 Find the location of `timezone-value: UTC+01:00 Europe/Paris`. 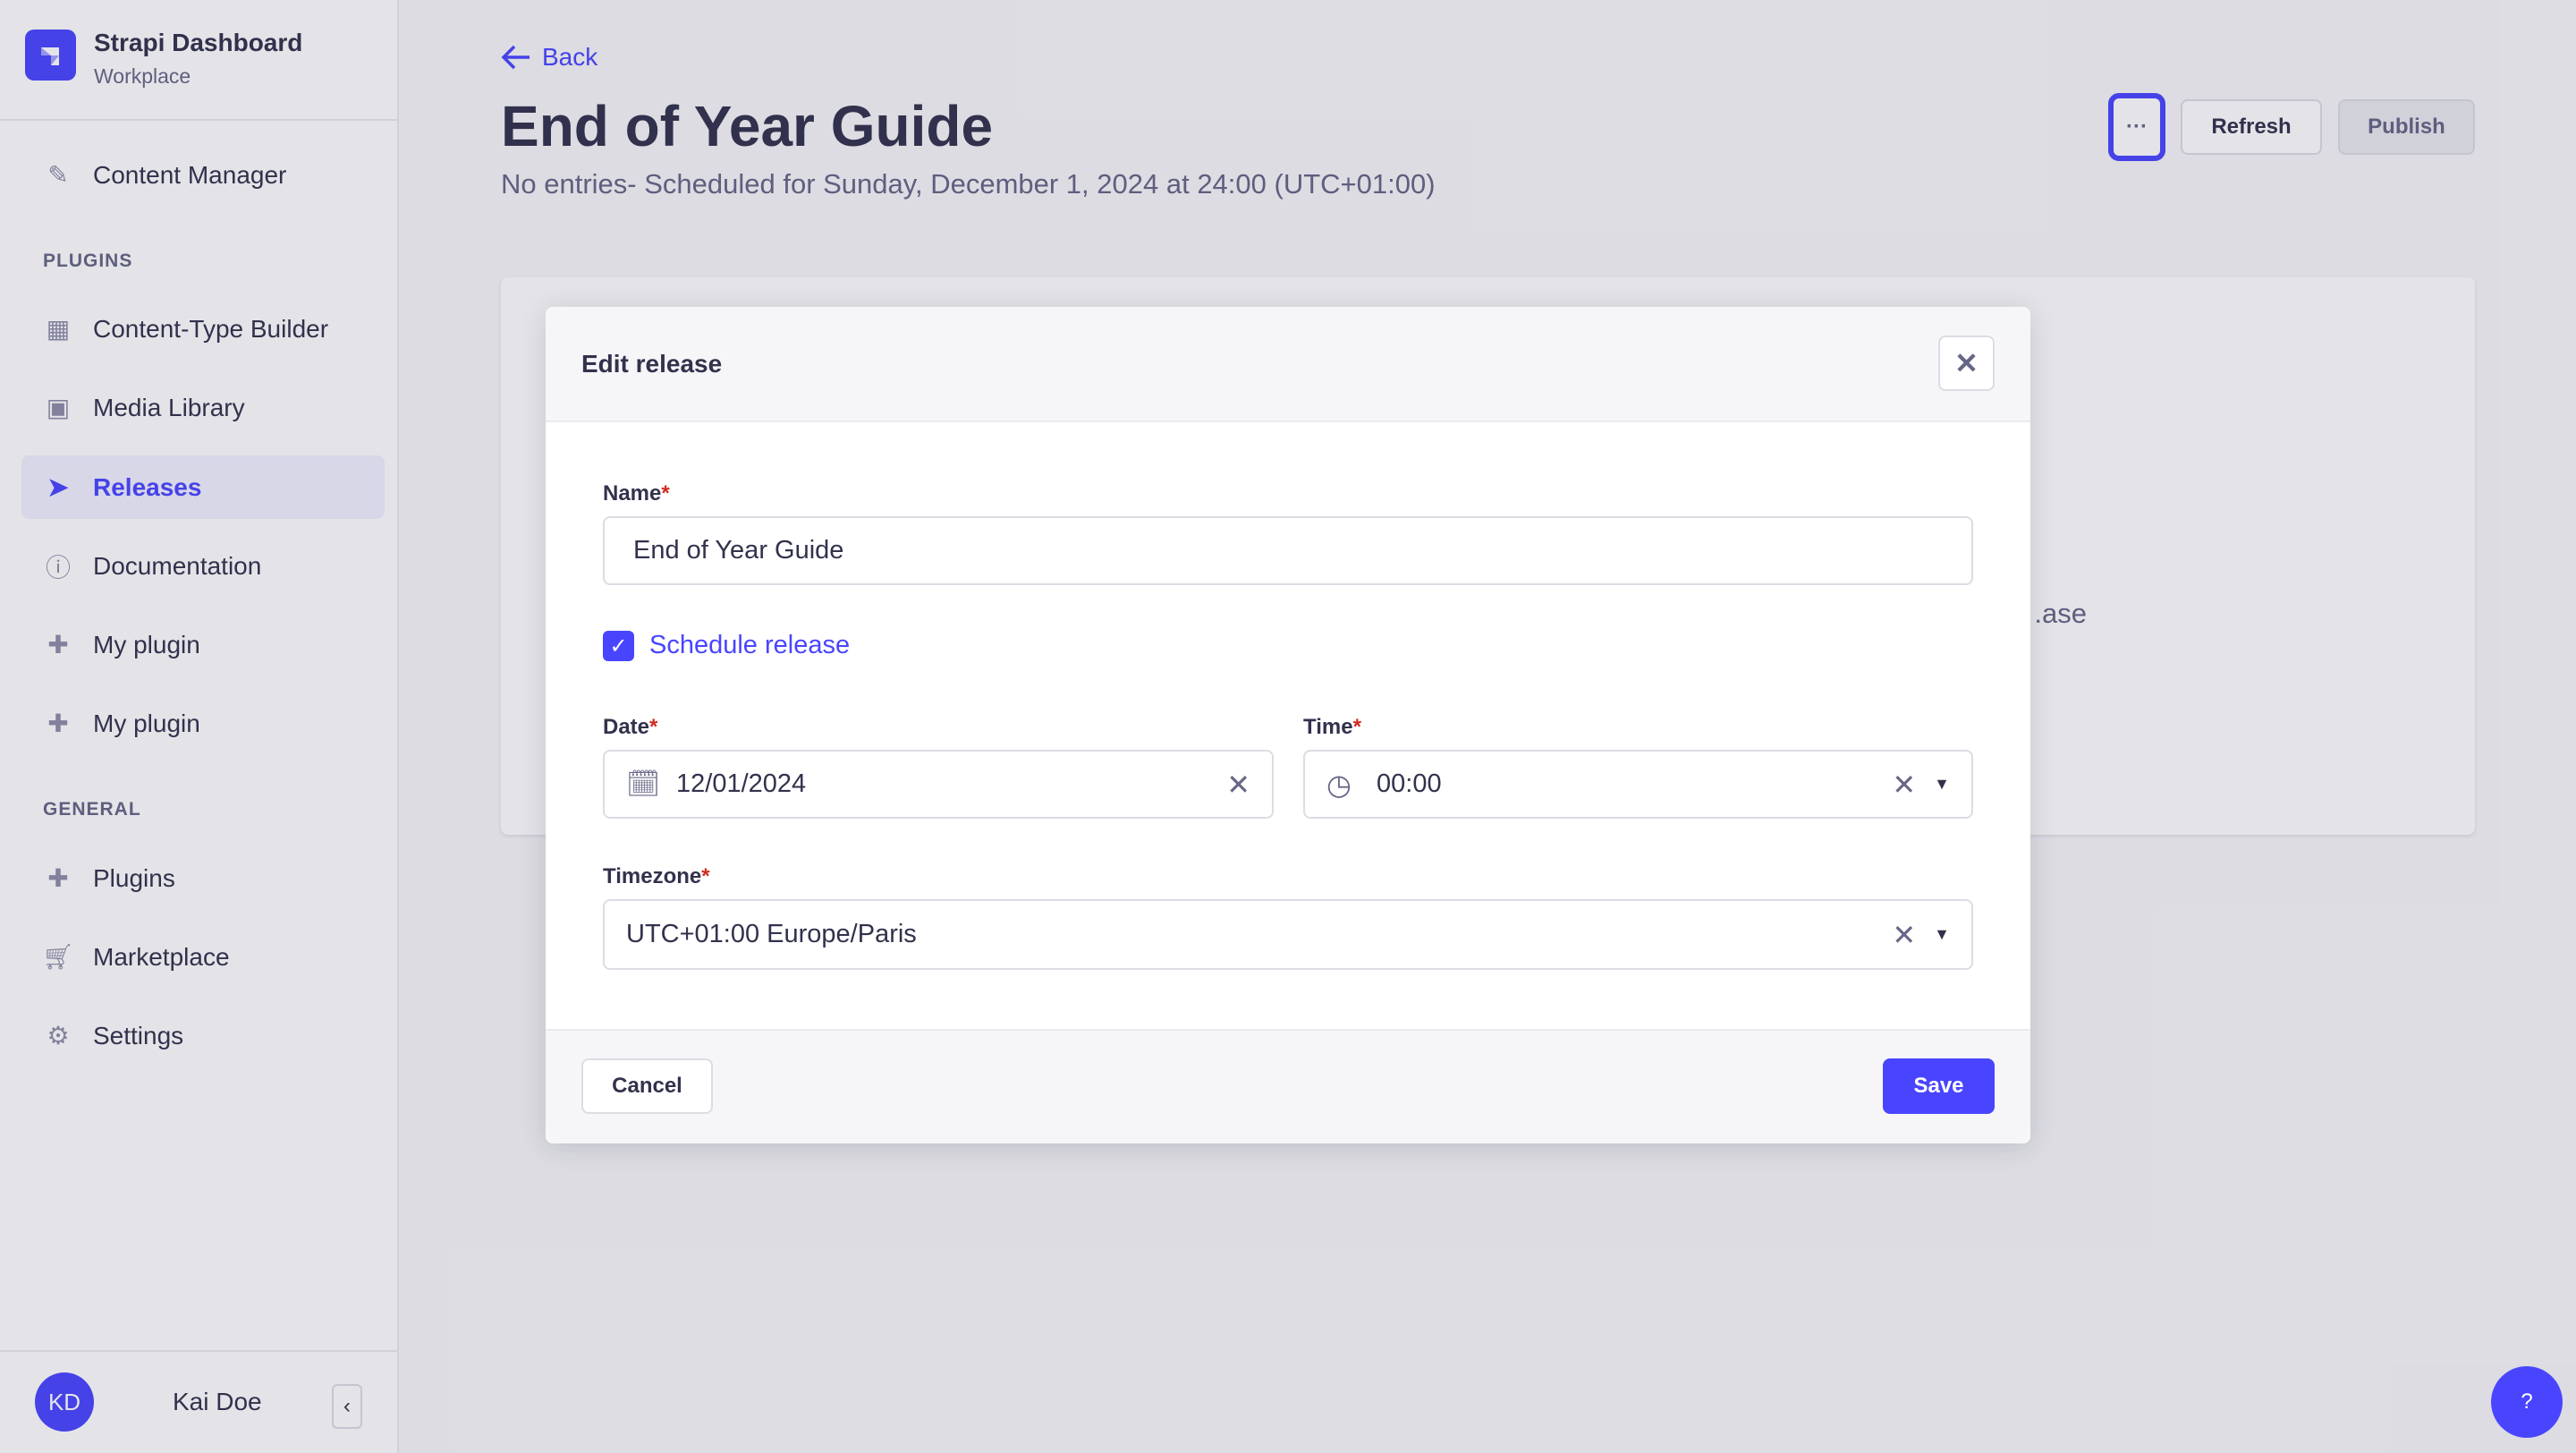

timezone-value: UTC+01:00 Europe/Paris is located at coordinates (771, 934).